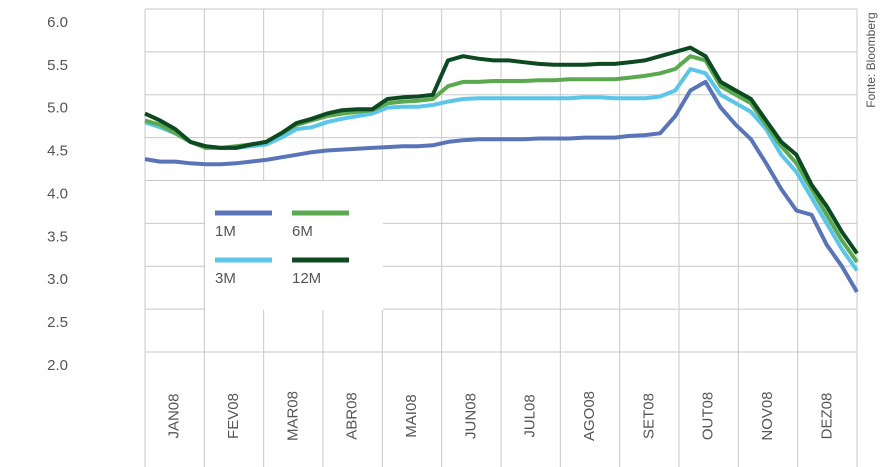 This screenshot has width=880, height=467. Describe the element at coordinates (294, 245) in the screenshot. I see `legend` at that location.